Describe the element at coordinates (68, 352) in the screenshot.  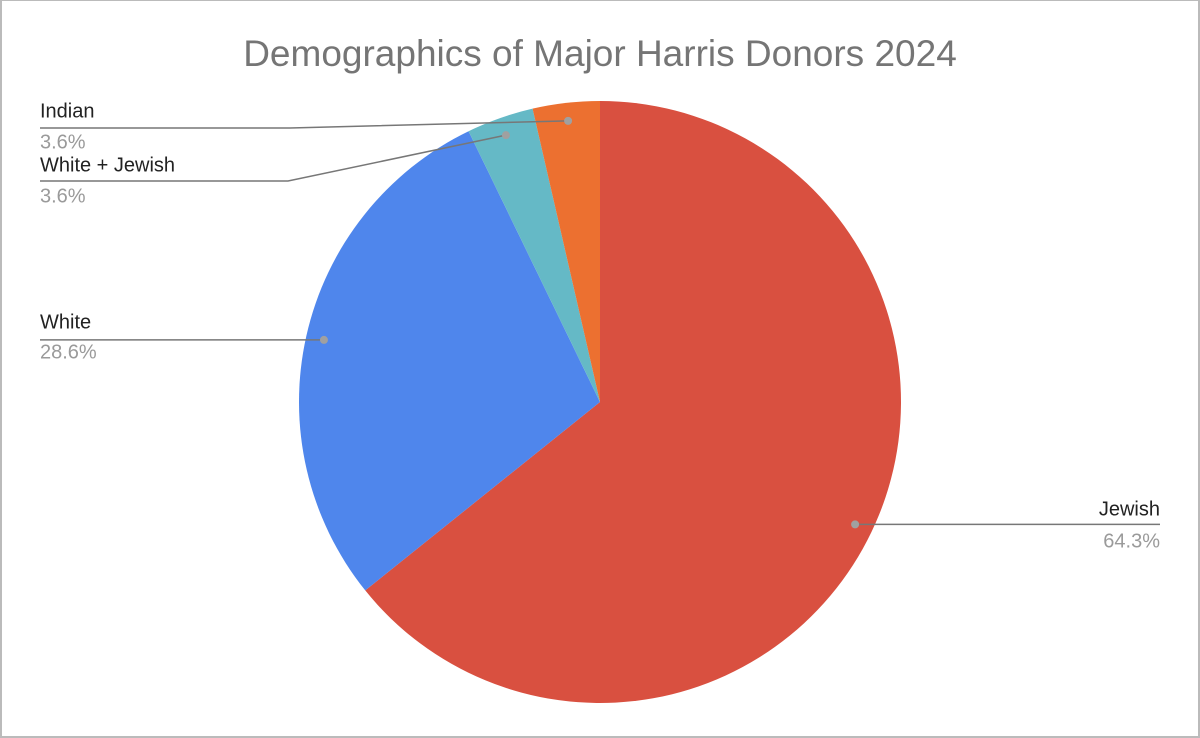
I see `slice-value-label: 28.6%` at that location.